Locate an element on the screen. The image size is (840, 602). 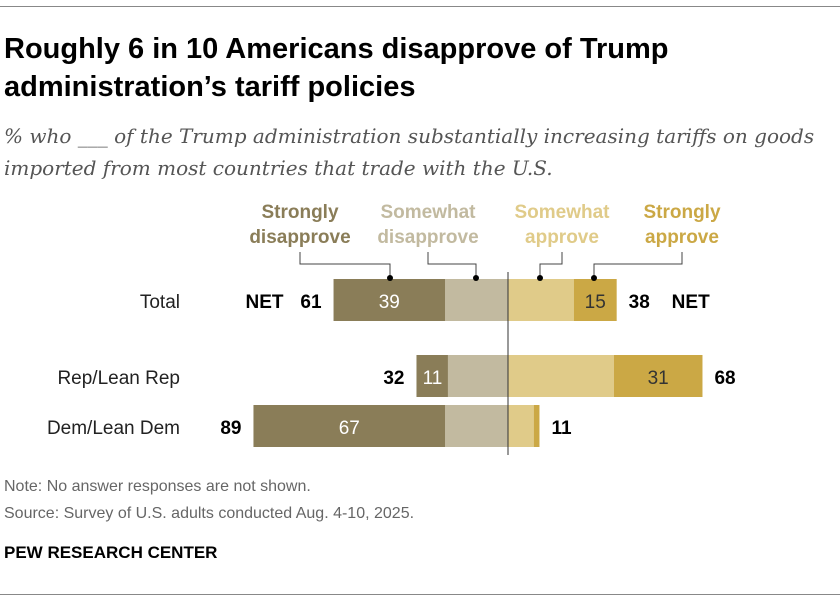
net-disapprove-value: 61 is located at coordinates (311, 302).